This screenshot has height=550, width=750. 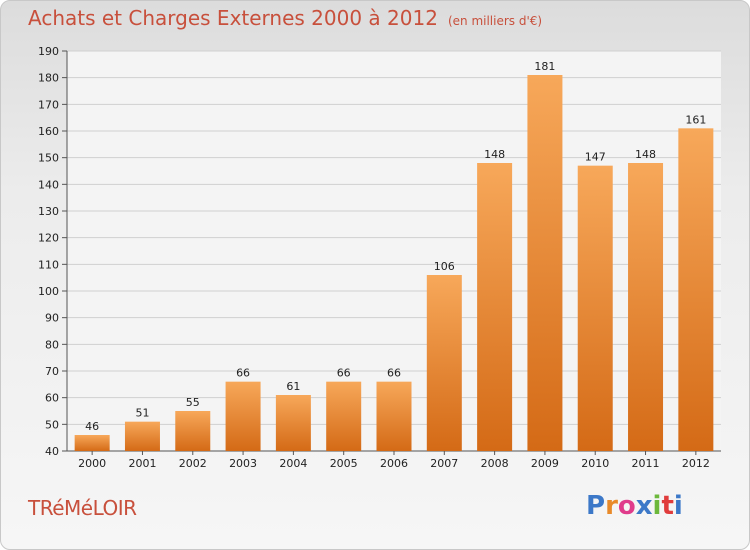 What do you see at coordinates (611, 506) in the screenshot?
I see `logo-letter: r` at bounding box center [611, 506].